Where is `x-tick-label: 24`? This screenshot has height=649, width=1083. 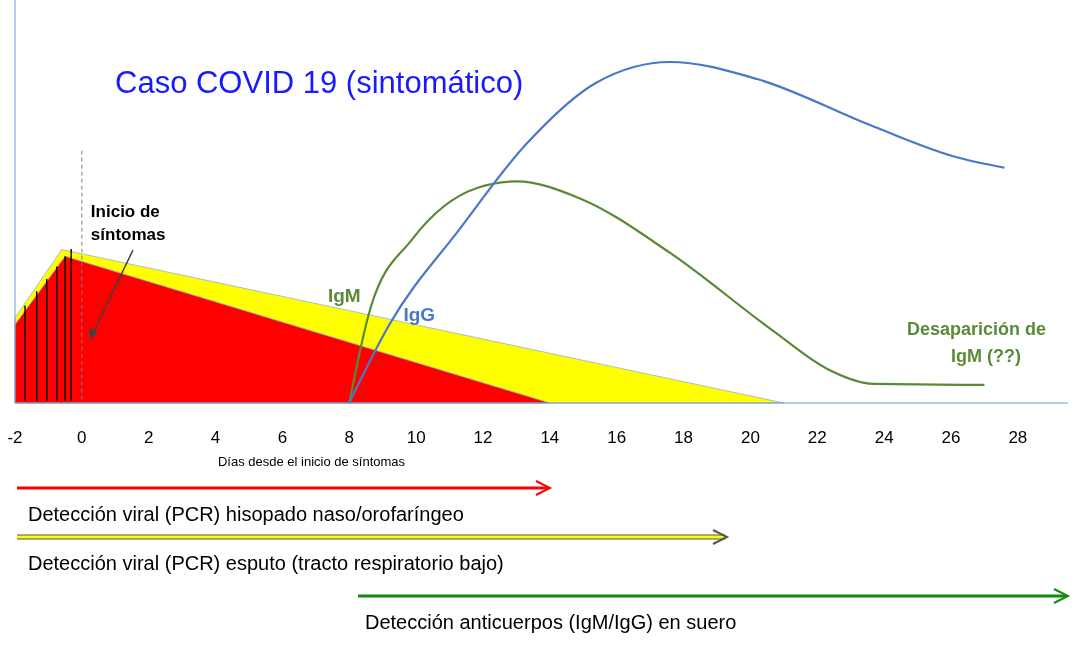 x-tick-label: 24 is located at coordinates (884, 437).